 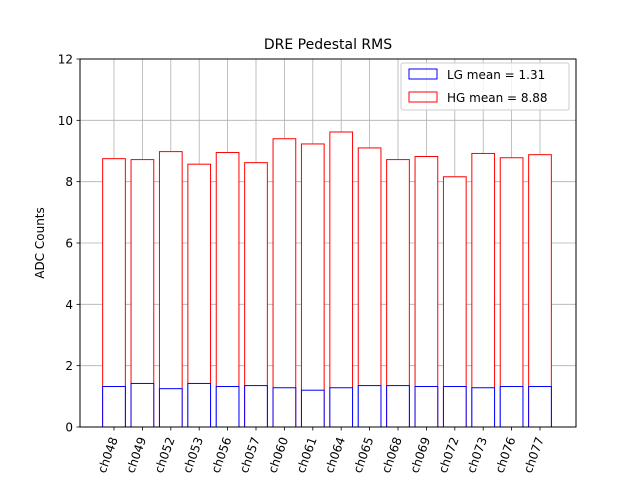 I want to click on legend: LG mean = 1.31 HG mean = 8.88, so click(x=485, y=86).